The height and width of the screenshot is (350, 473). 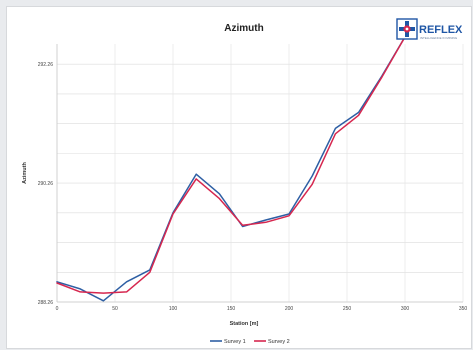 I want to click on x-axis-label: Station [m], so click(x=244, y=324).